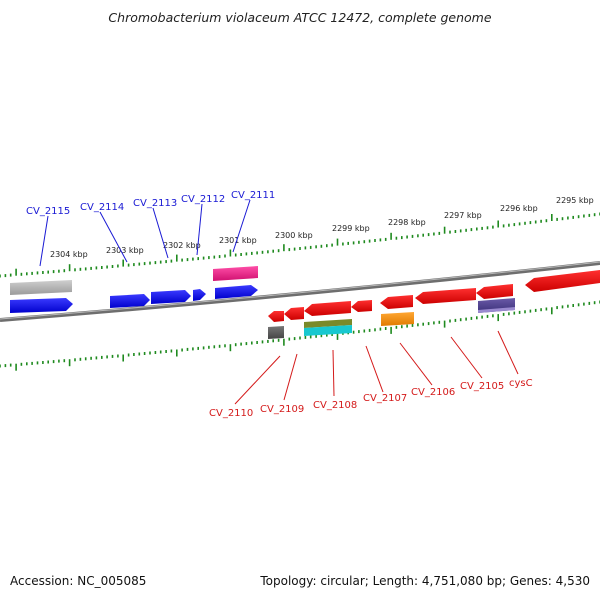  I want to click on gene-arrow-cv2107, so click(361, 306).